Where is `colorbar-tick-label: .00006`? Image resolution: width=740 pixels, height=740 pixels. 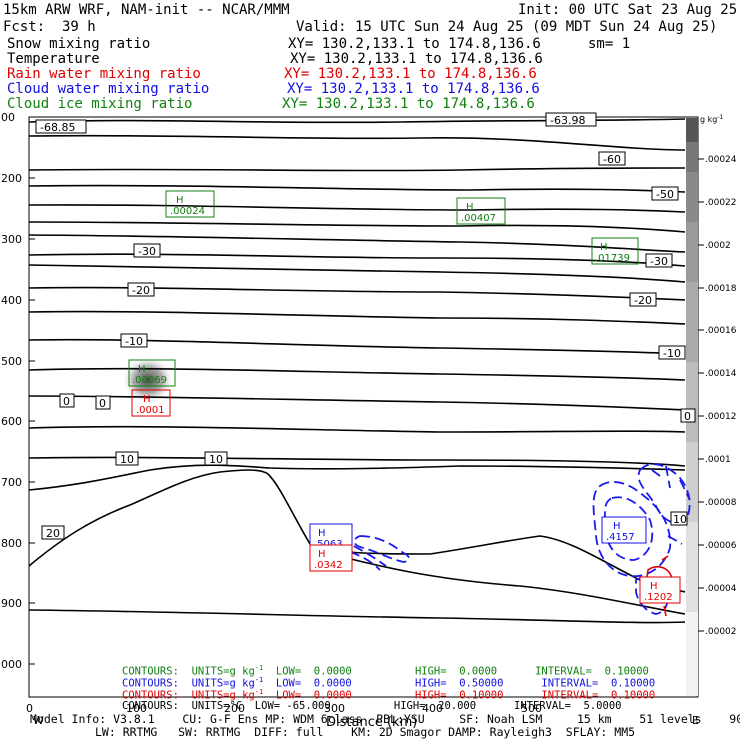 colorbar-tick-label: .00006 is located at coordinates (721, 546).